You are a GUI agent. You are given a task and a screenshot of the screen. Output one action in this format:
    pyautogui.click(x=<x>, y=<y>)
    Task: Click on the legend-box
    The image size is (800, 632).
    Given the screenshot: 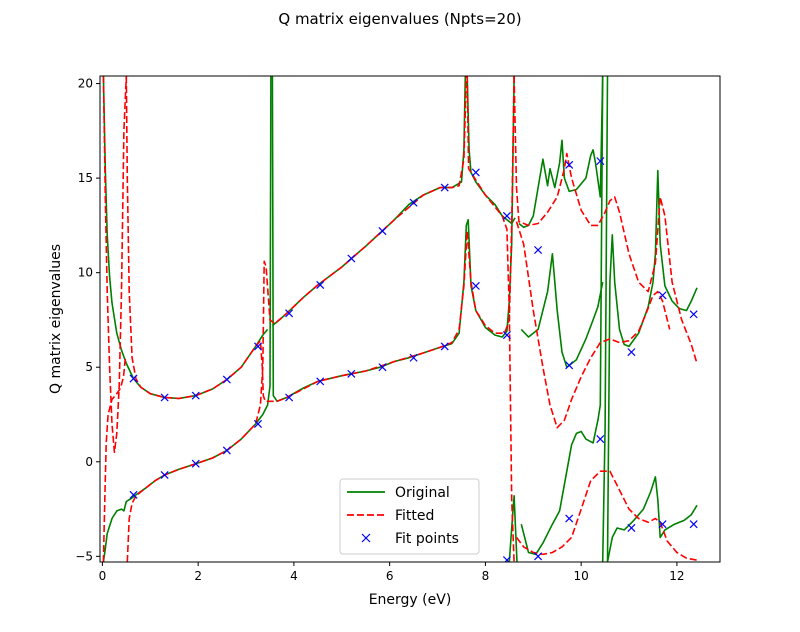 What is the action you would take?
    pyautogui.click(x=409, y=516)
    